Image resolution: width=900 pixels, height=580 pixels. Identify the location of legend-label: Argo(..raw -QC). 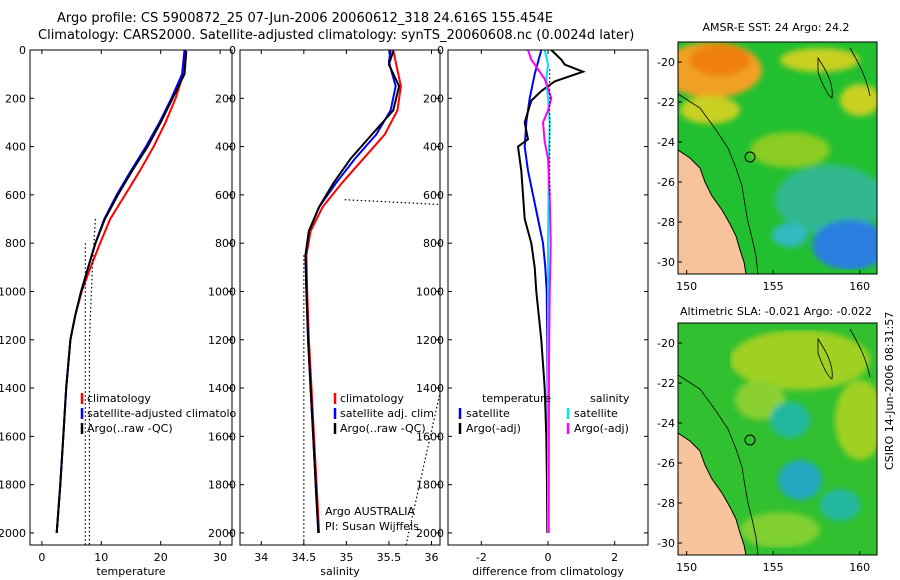
(130, 428).